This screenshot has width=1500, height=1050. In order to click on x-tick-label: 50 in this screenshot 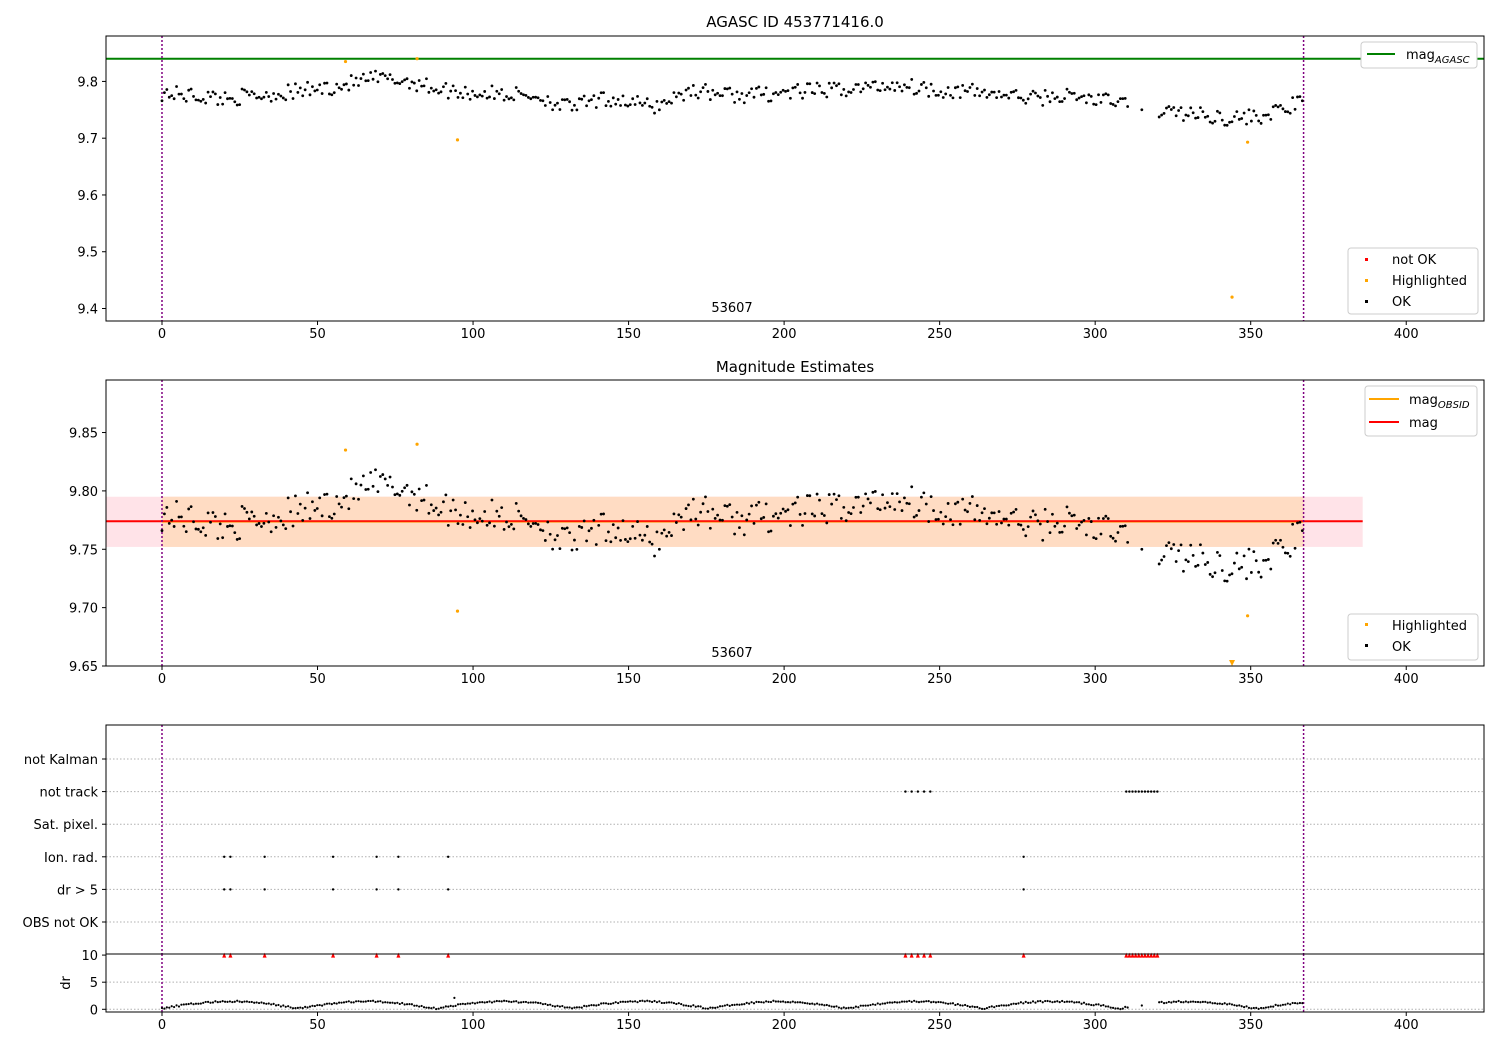, I will do `click(317, 334)`.